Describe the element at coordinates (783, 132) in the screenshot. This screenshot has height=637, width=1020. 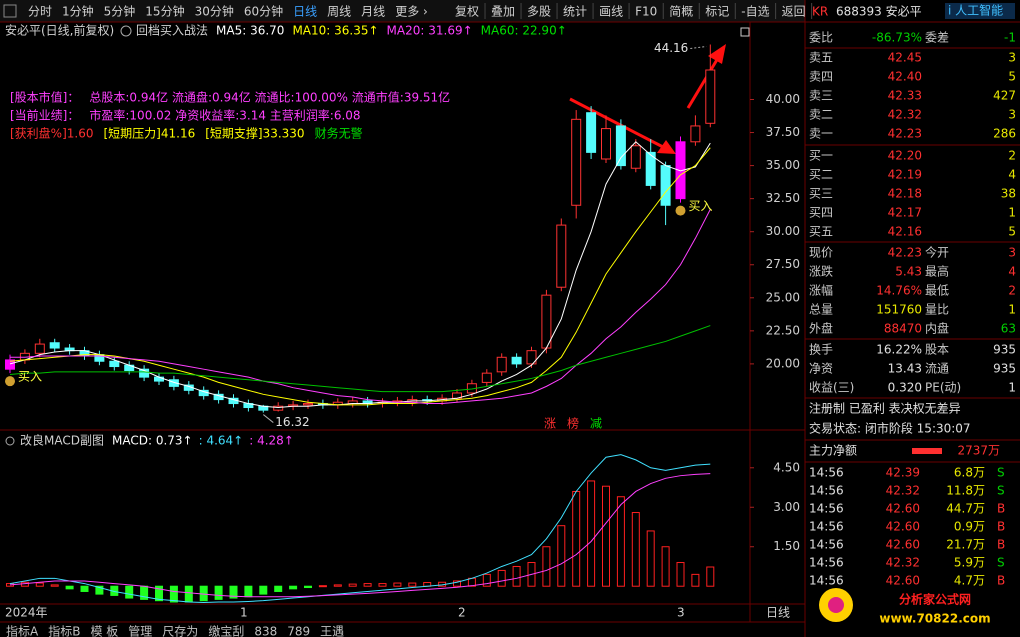
I see `y-tick-label: 37.50` at that location.